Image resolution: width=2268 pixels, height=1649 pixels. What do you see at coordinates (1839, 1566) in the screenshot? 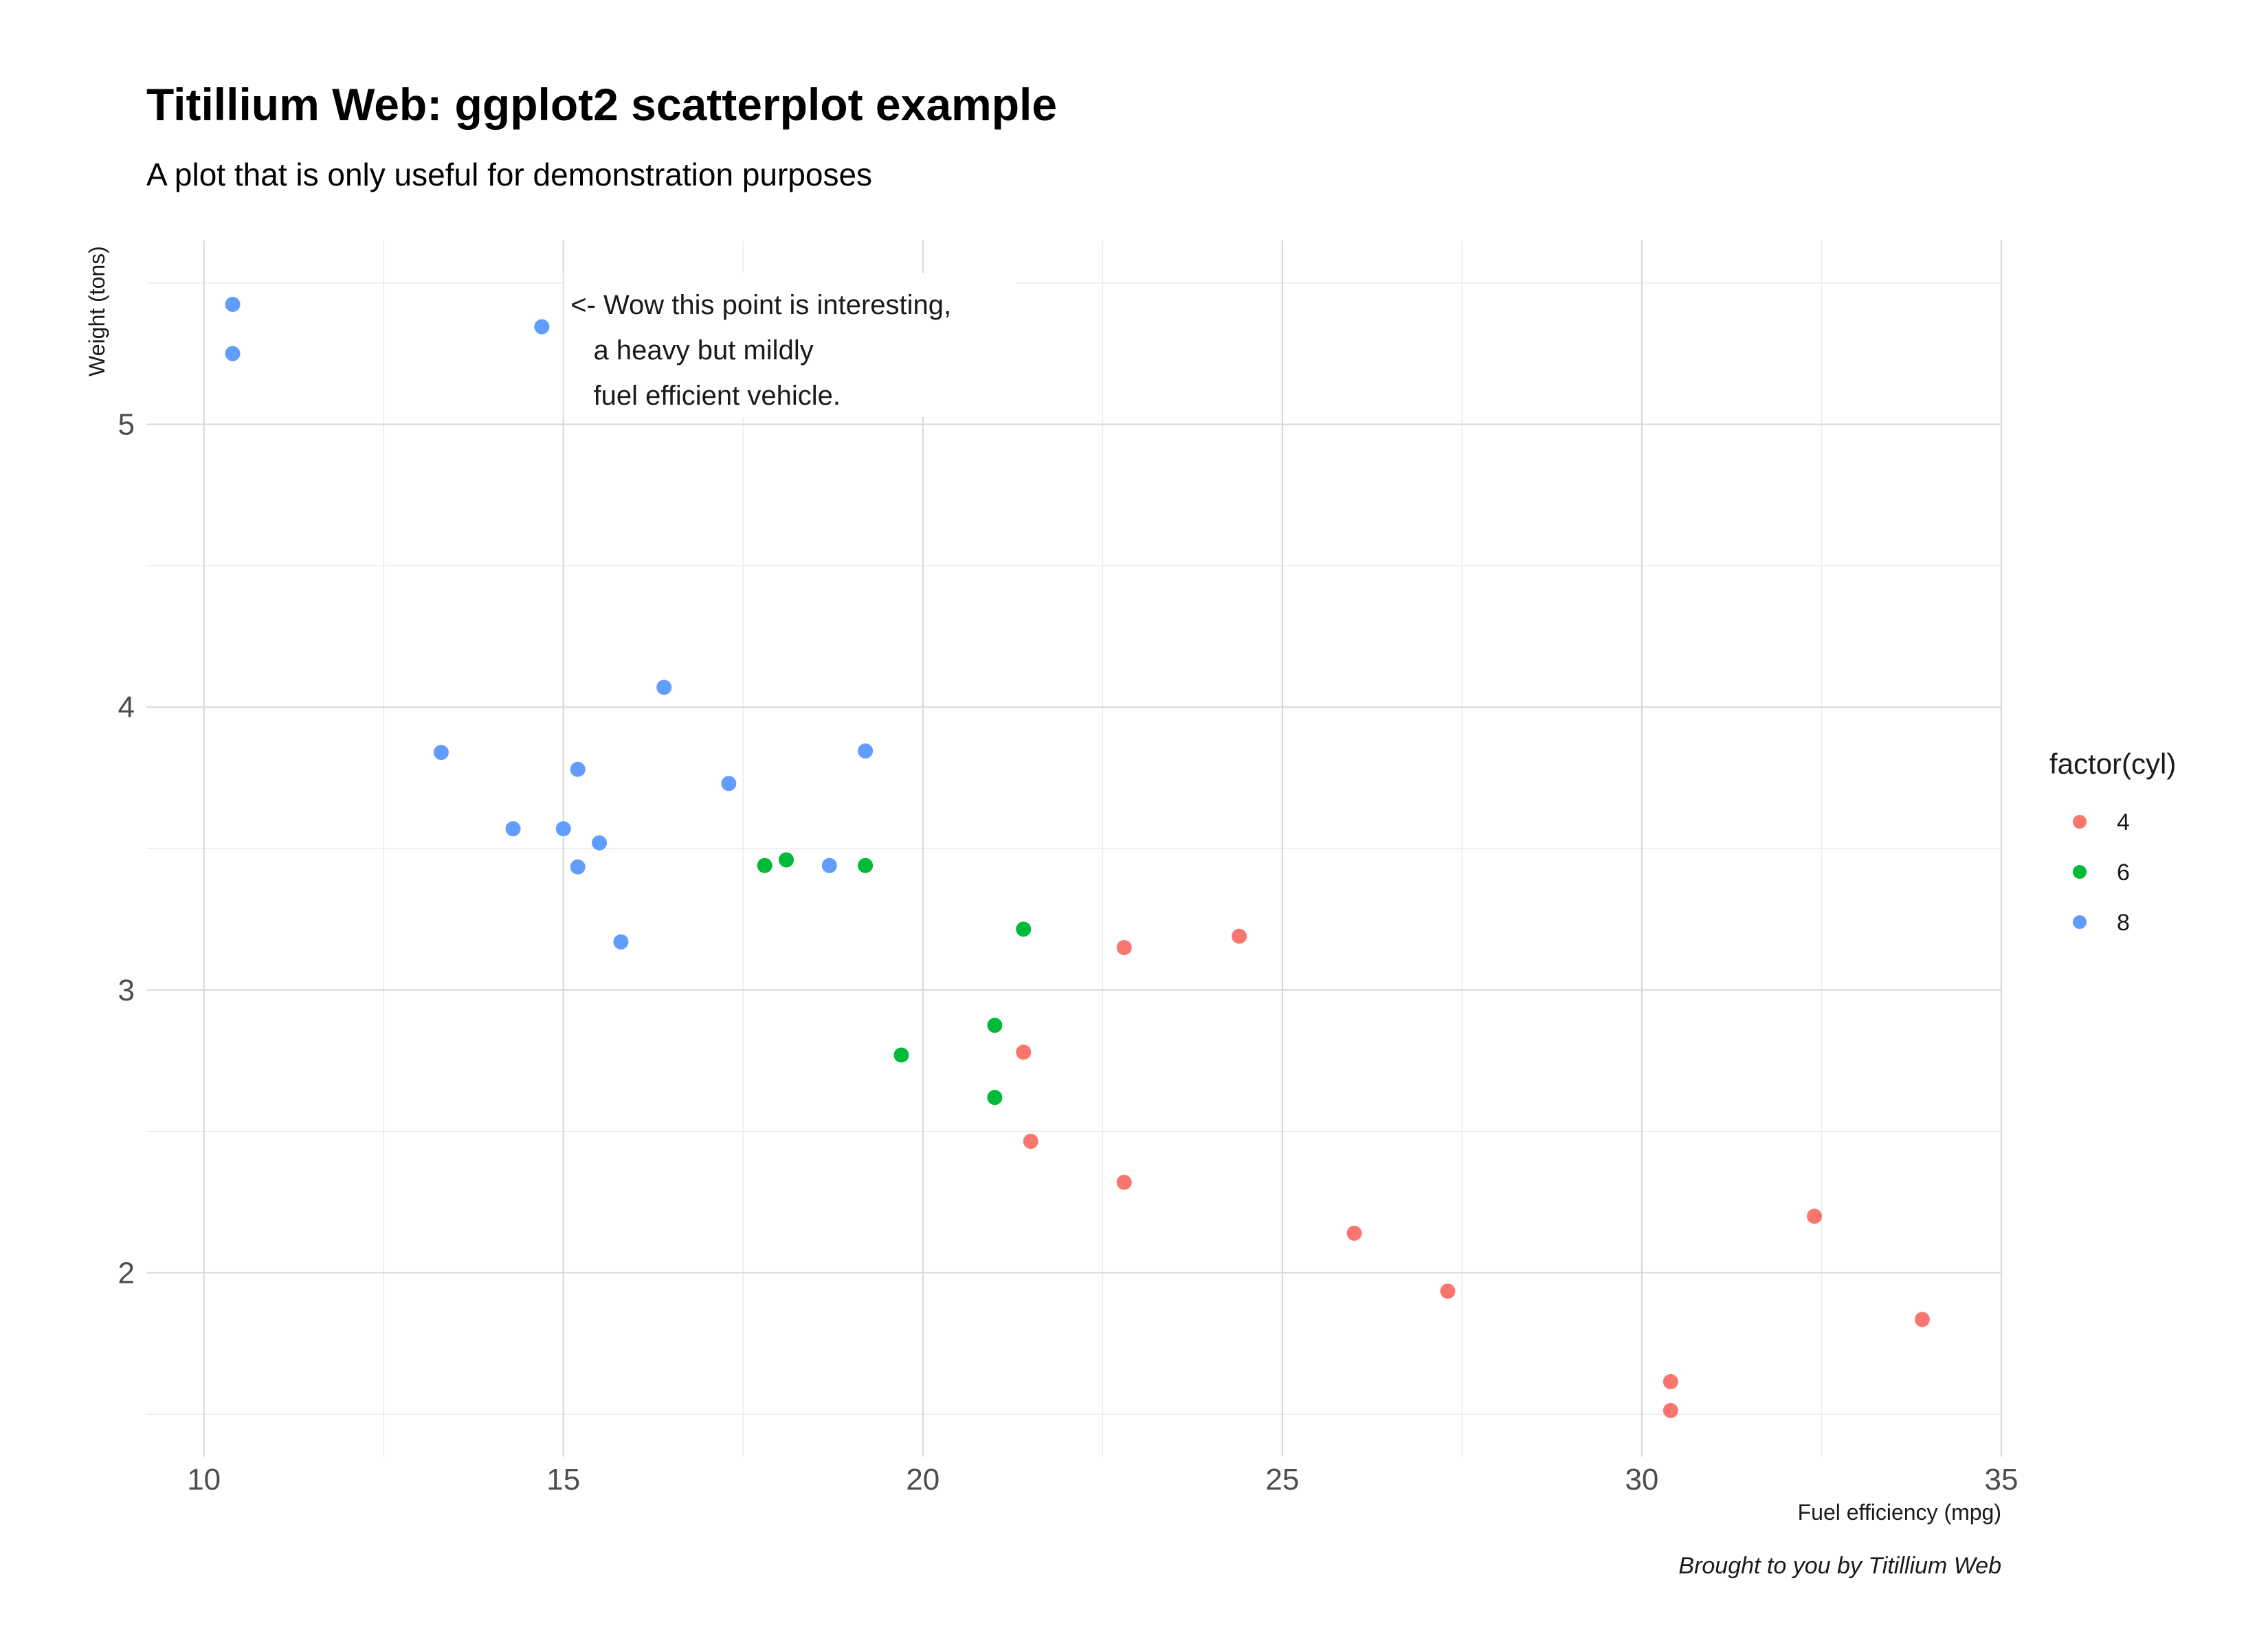
I see `chart-caption: Brought to you by Titillium Web` at bounding box center [1839, 1566].